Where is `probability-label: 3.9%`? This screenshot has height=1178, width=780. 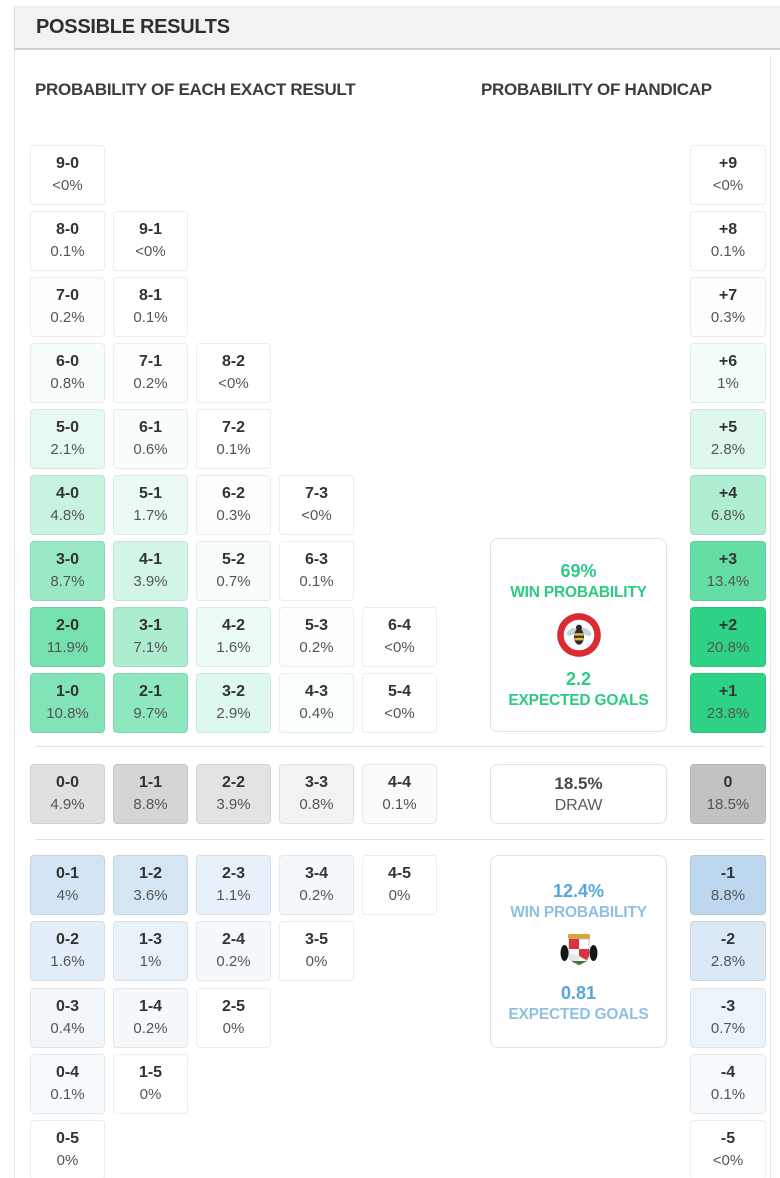 probability-label: 3.9% is located at coordinates (150, 581).